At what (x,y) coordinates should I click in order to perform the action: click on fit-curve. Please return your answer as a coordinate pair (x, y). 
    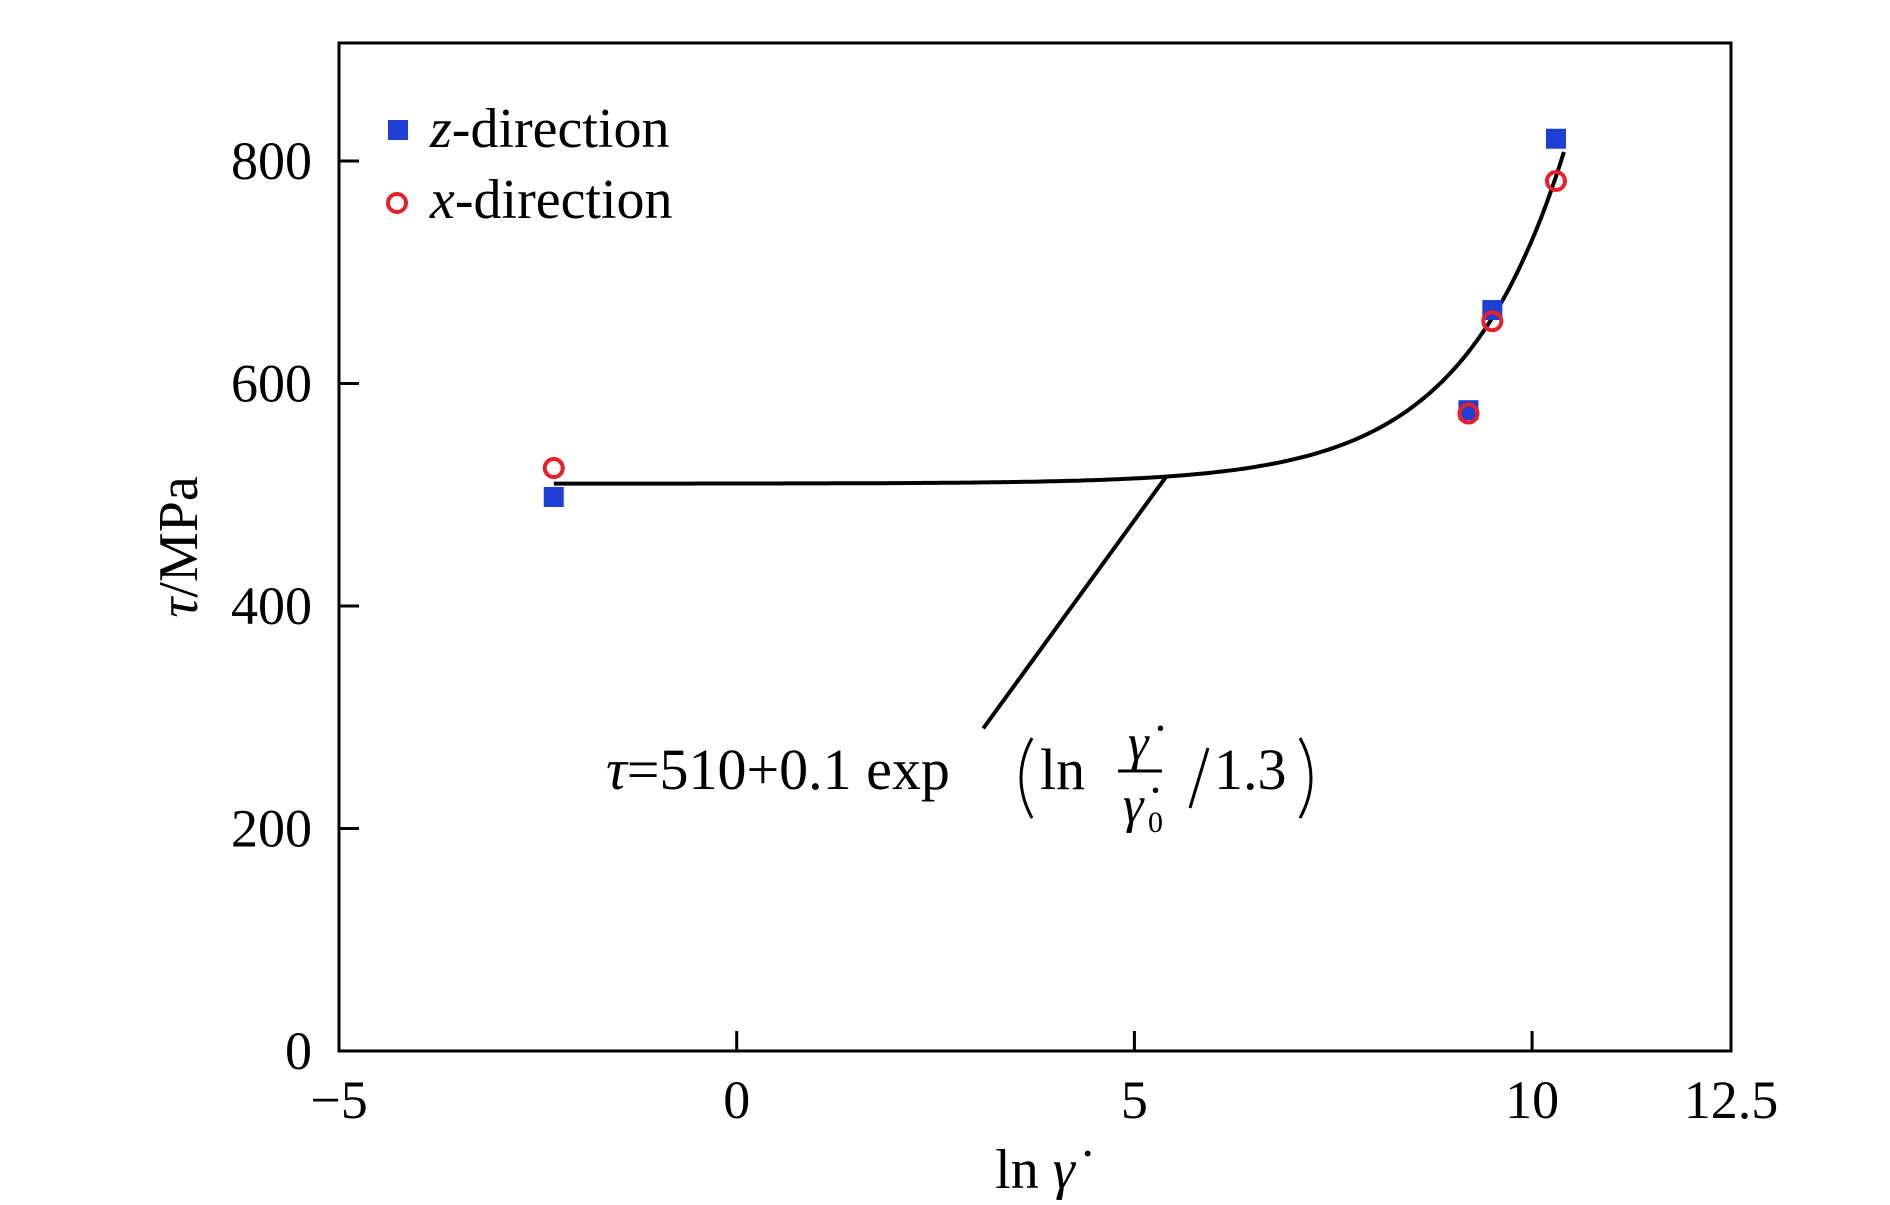
    Looking at the image, I should click on (1059, 318).